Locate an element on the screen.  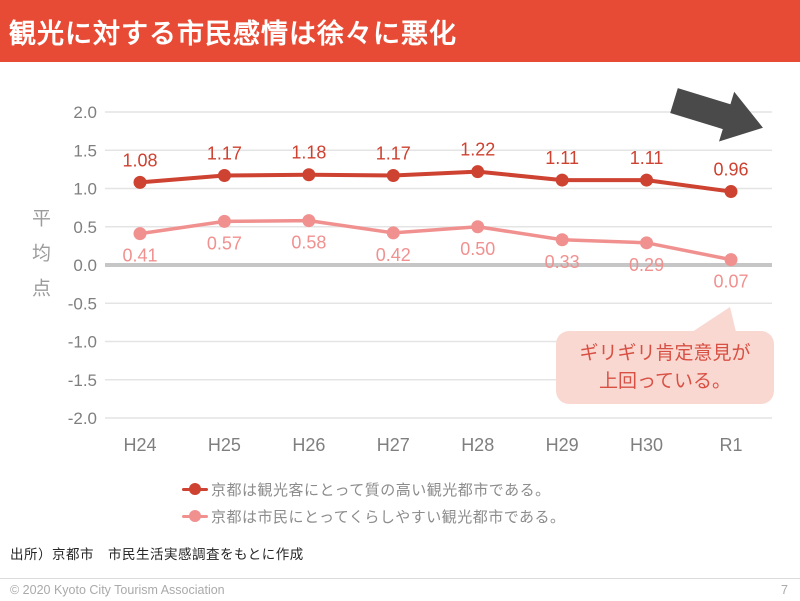
y-tick-label: 1.5 is located at coordinates (85, 150).